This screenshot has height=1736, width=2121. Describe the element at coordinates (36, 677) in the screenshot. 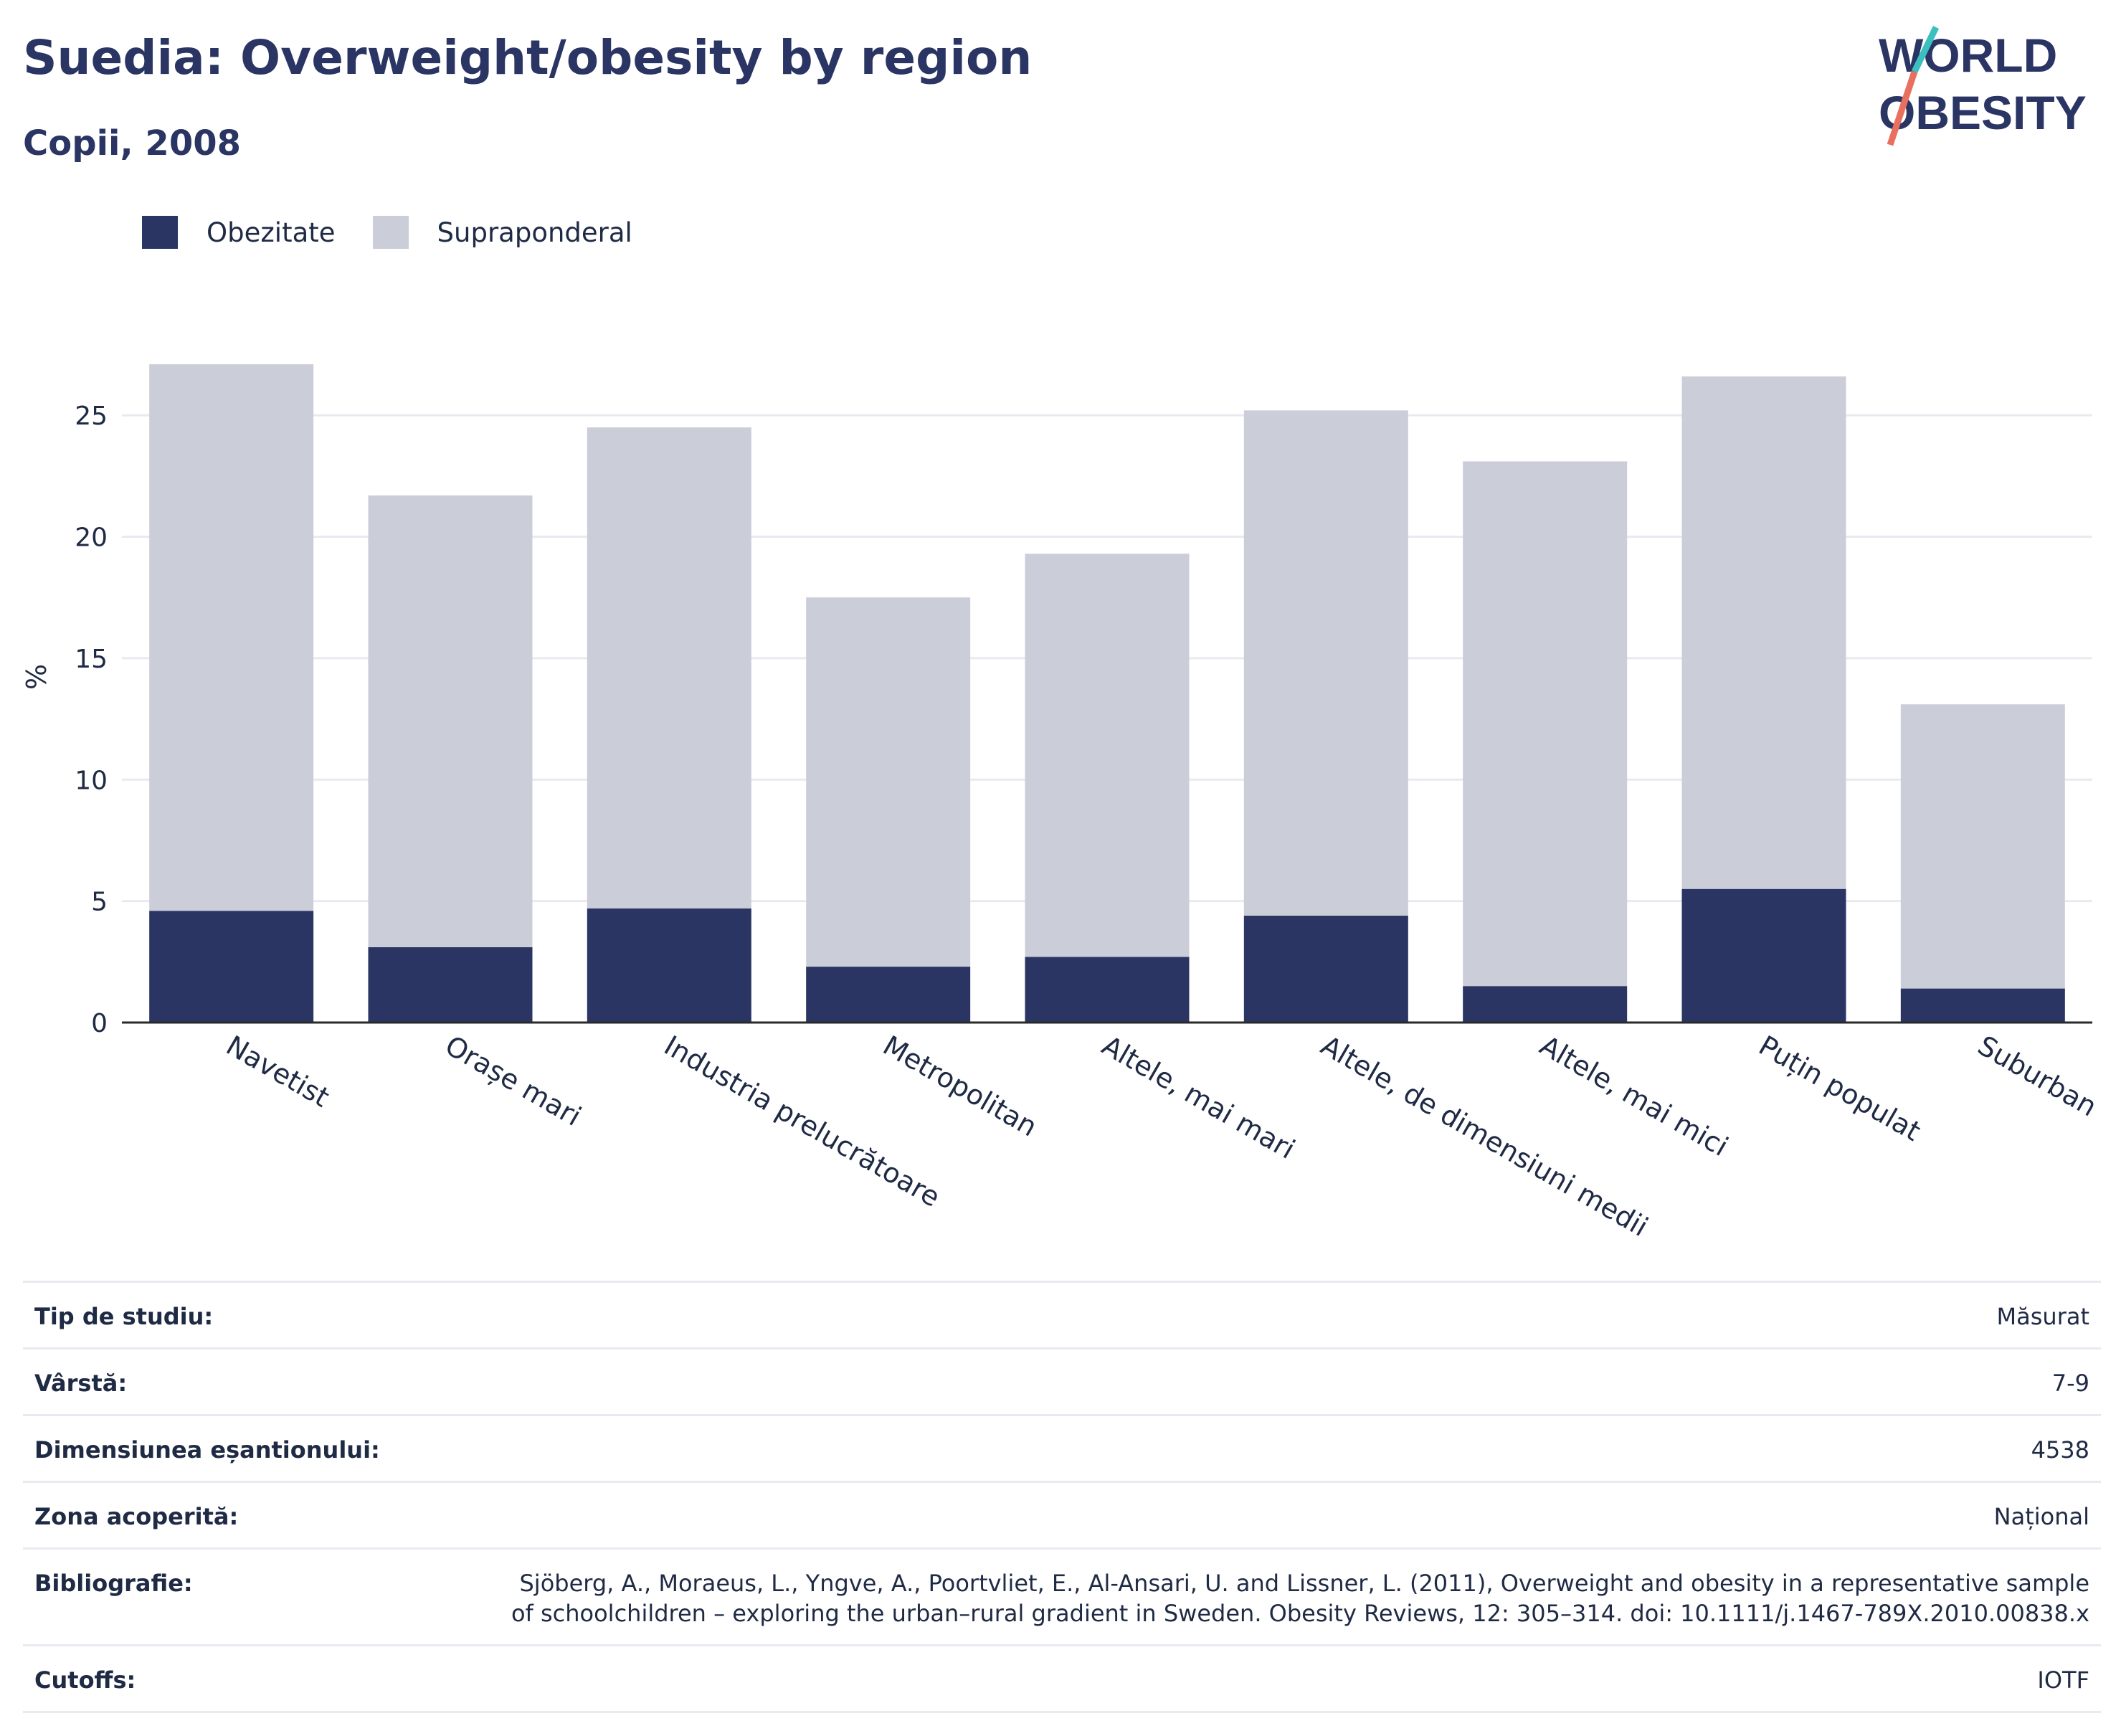

I see `y-axis-label: %` at that location.